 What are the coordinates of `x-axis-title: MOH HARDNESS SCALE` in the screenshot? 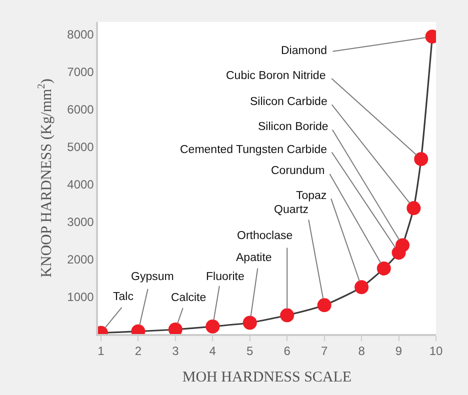 It's located at (267, 378).